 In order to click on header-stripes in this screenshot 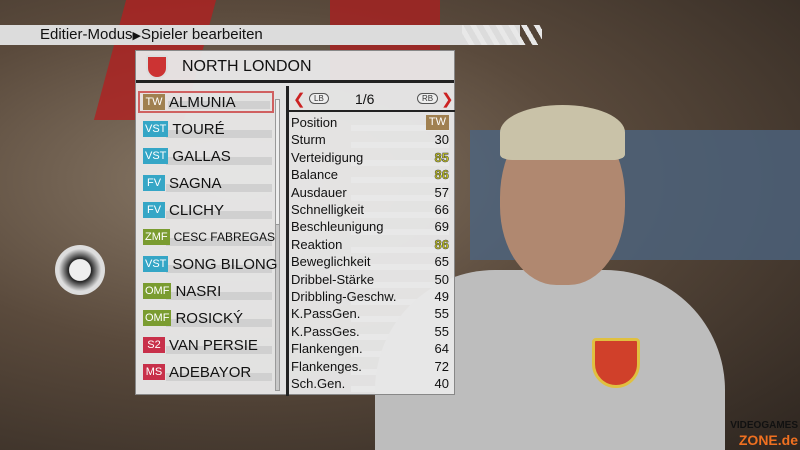, I will do `click(502, 35)`.